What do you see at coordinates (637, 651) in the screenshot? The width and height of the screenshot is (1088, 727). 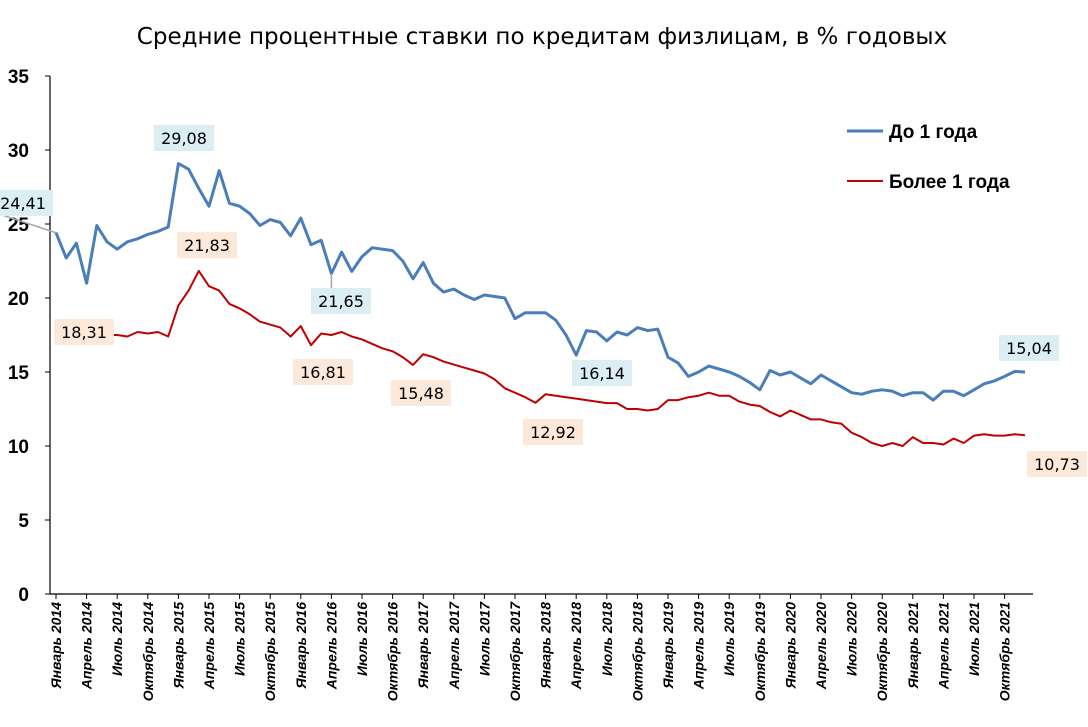 I see `x-tick-label: Октябрь 2018` at bounding box center [637, 651].